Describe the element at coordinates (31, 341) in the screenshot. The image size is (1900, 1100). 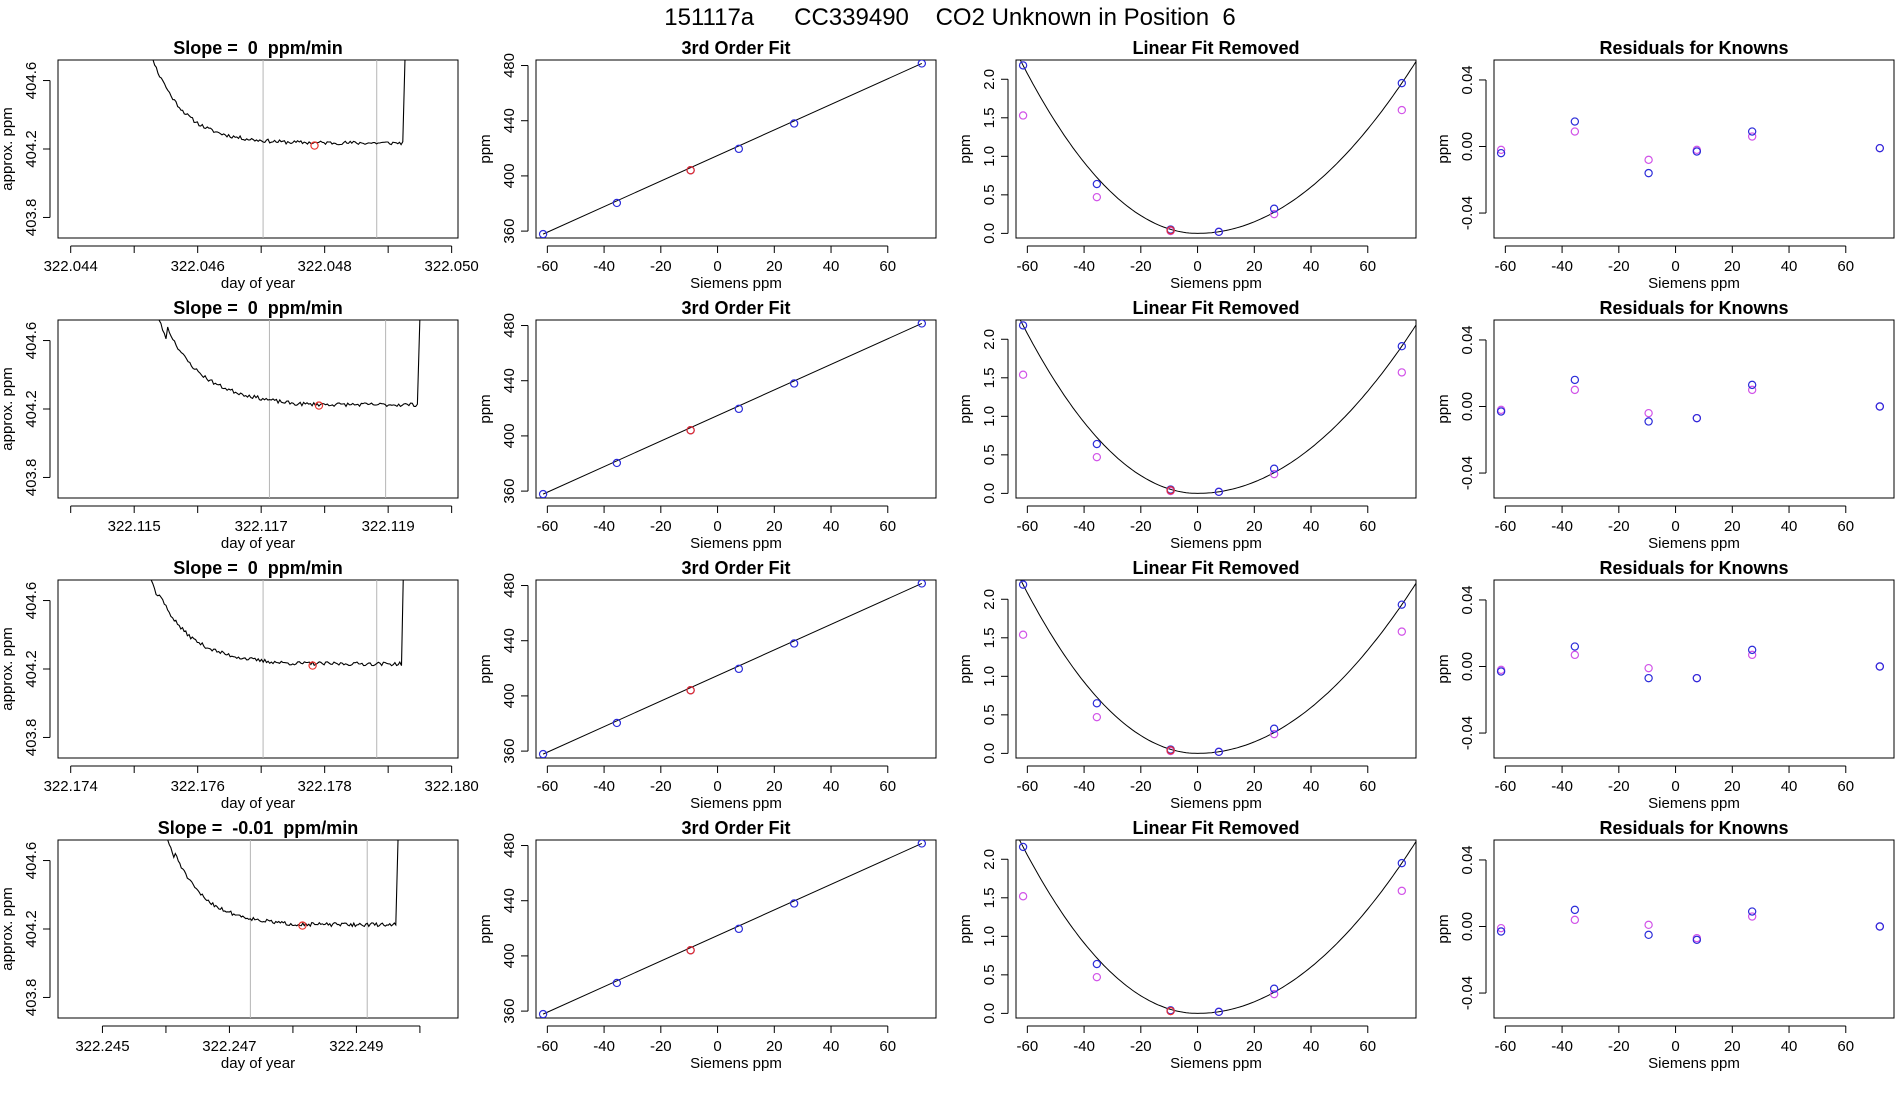
I see `y-tick-label: 404.6` at that location.